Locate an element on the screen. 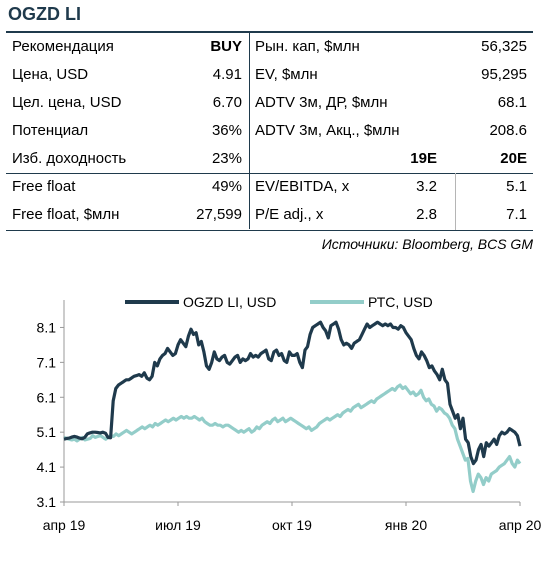  row-divider is located at coordinates (269, 173).